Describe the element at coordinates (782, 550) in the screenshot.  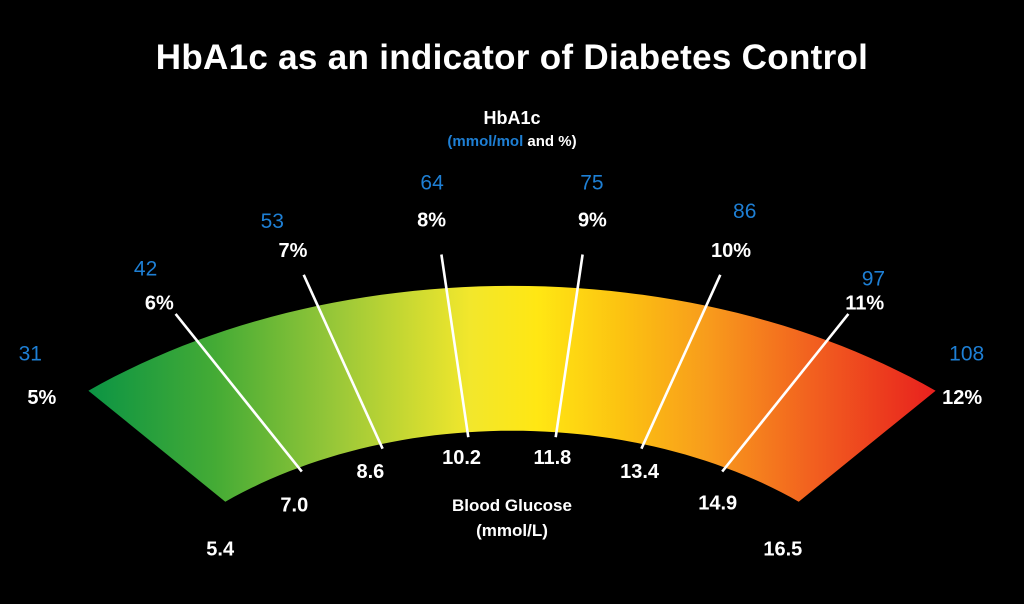
I see `glucose-value-label: 16.5` at that location.